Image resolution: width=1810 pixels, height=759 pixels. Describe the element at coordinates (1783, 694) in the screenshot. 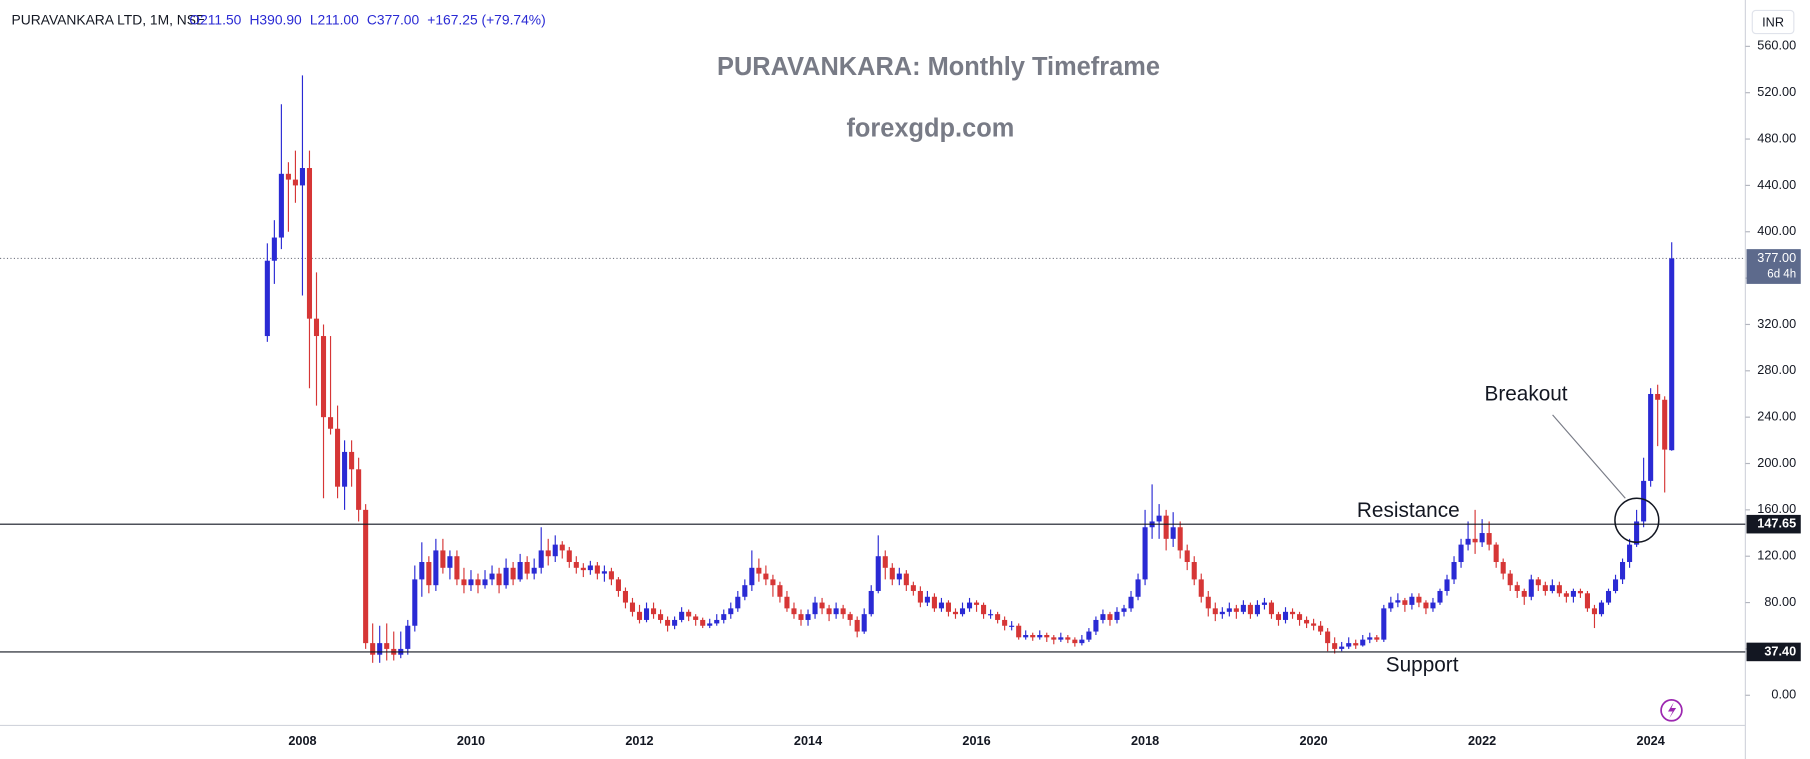

I see `y-tick-label: 0.00` at that location.